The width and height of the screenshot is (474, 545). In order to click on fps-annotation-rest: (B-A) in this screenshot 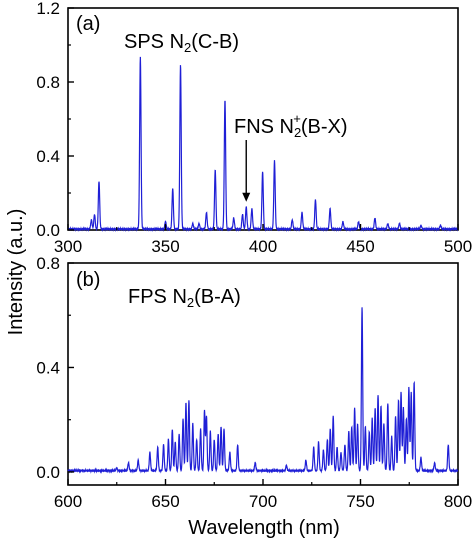, I will do `click(217, 297)`.